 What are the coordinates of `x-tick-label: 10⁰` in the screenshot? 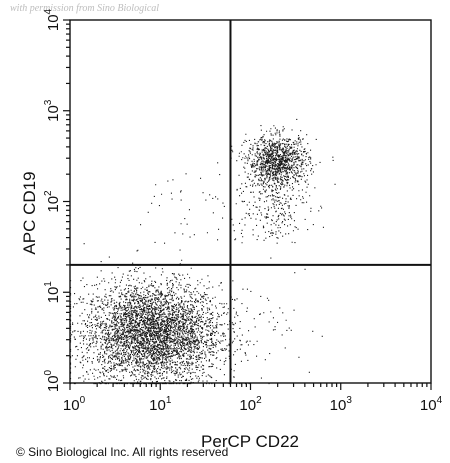 It's located at (74, 404).